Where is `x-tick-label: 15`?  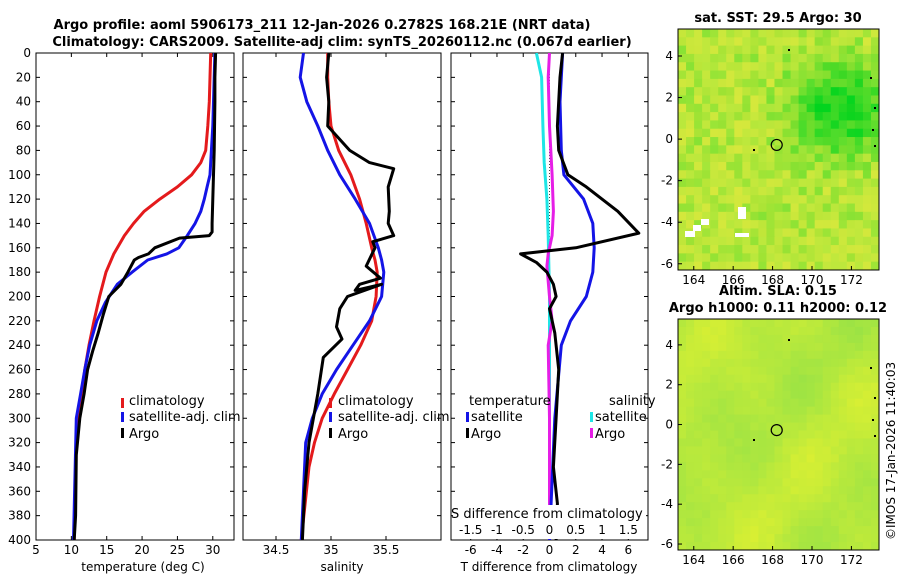
x-tick-label: 15 is located at coordinates (106, 550).